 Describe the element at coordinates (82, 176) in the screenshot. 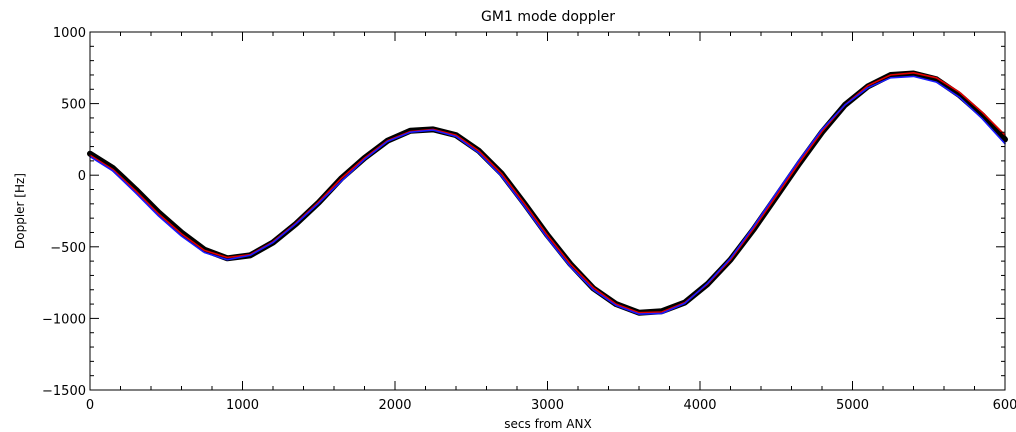

I see `y-tick-label: 0` at that location.